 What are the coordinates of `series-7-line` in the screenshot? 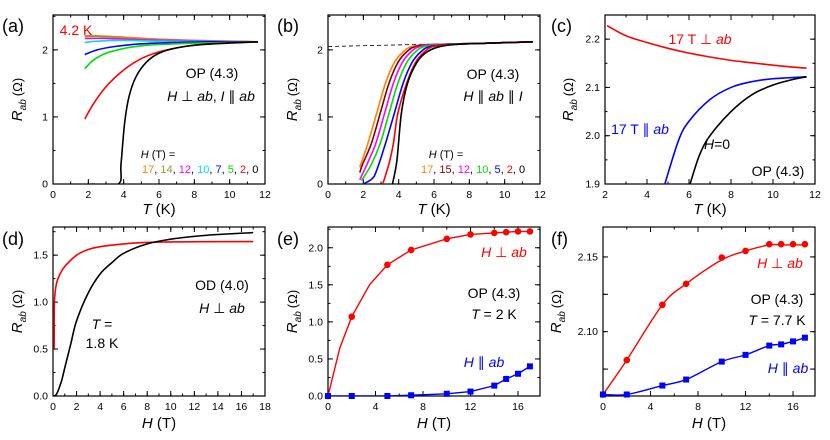 It's located at (171, 48).